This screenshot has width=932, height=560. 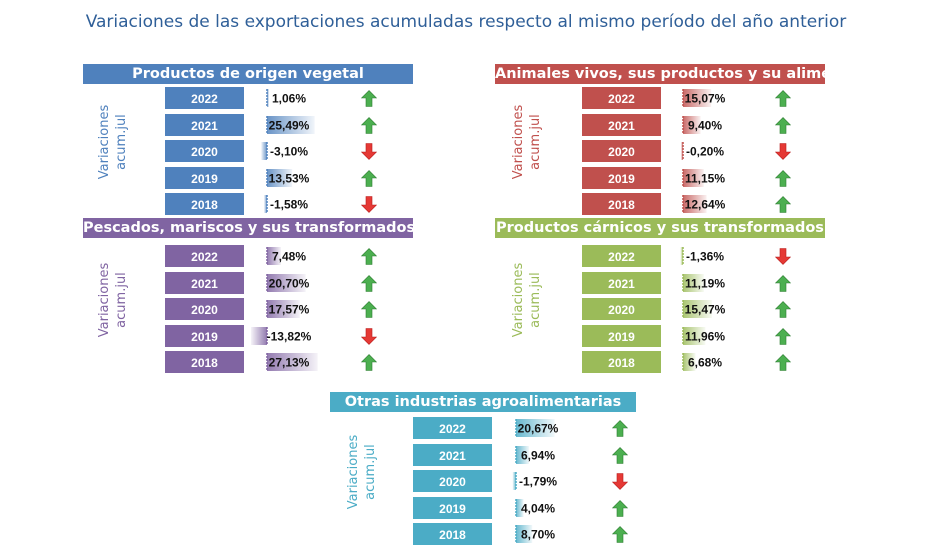 What do you see at coordinates (621, 98) in the screenshot?
I see `year-cell: 2022` at bounding box center [621, 98].